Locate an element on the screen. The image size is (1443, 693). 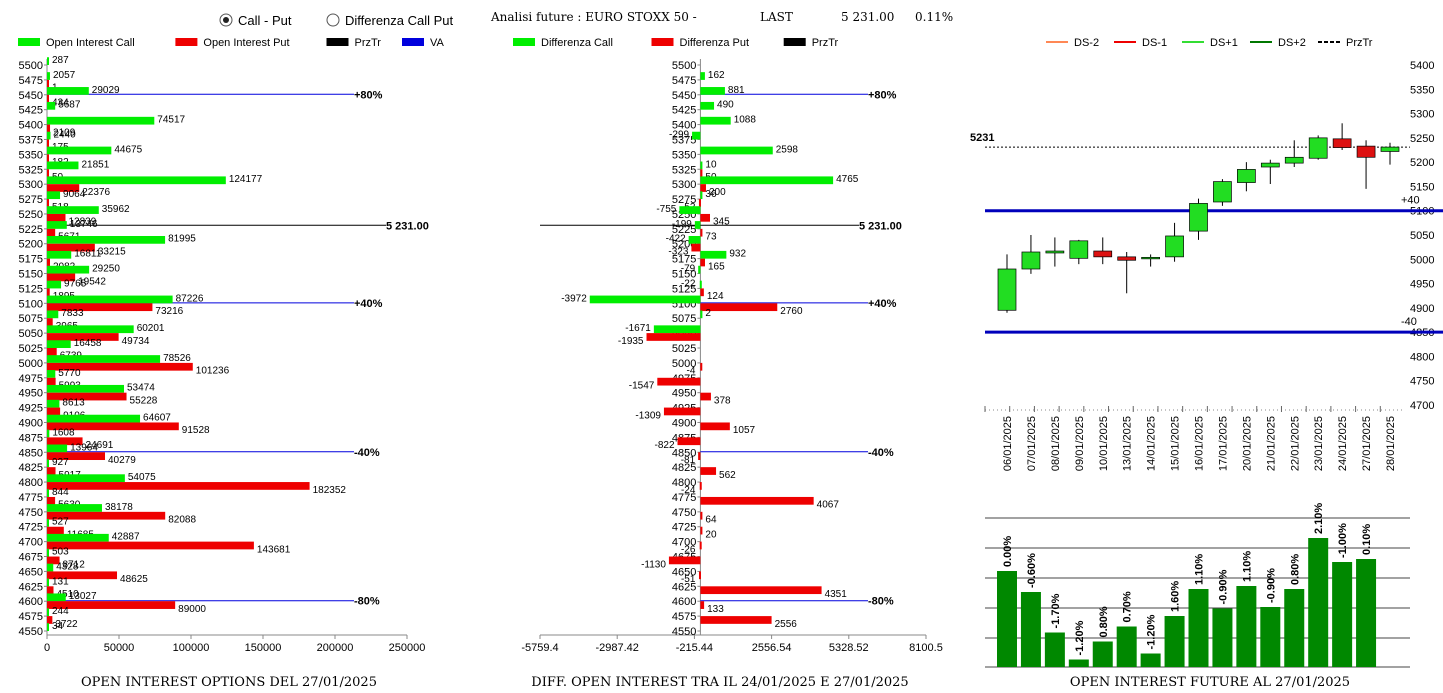
call-value-label: -22 is located at coordinates (688, 283).